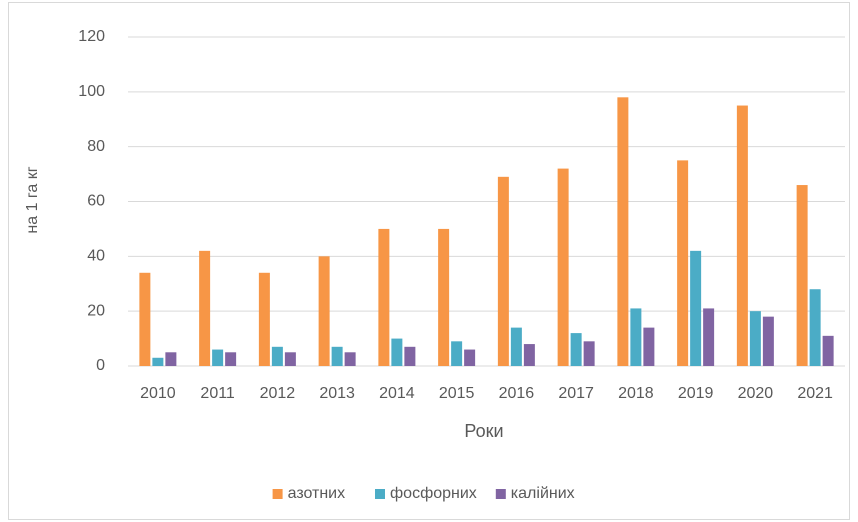 The width and height of the screenshot is (858, 522). Describe the element at coordinates (433, 493) in the screenshot. I see `legend-label: фосфорних` at that location.